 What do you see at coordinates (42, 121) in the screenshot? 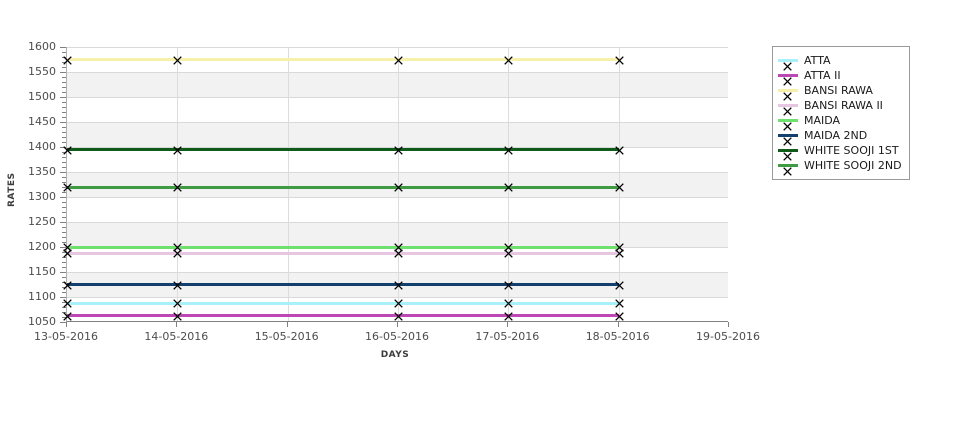
I see `y-axis-tick-label: 1450` at bounding box center [42, 121].